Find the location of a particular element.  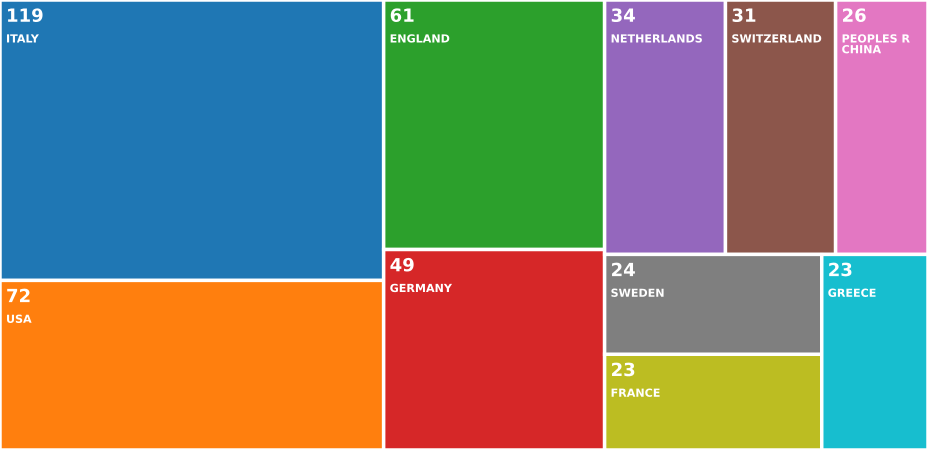

category-label: NETHERLANDS is located at coordinates (657, 38).